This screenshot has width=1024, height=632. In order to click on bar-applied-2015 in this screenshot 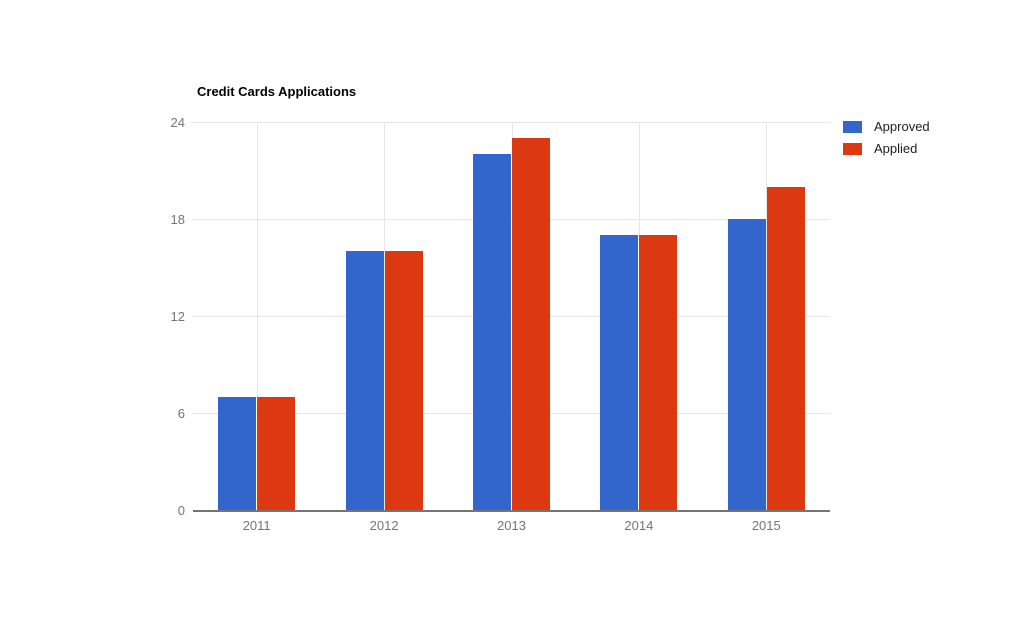, I will do `click(785, 348)`.